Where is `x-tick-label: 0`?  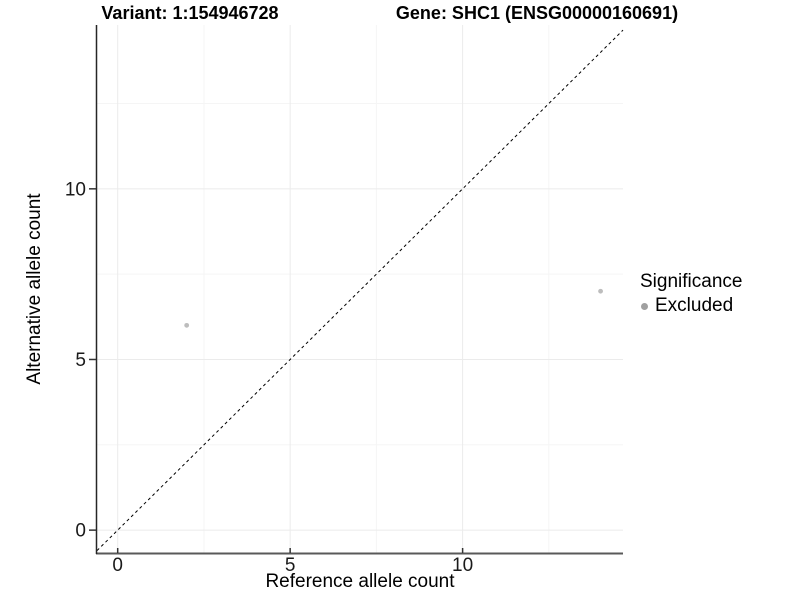 x-tick-label: 0 is located at coordinates (117, 565).